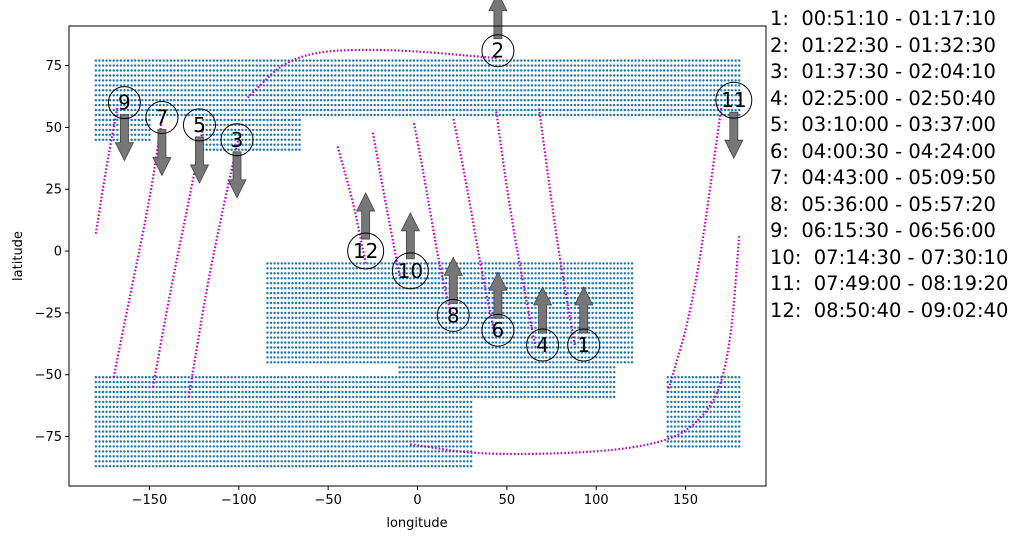  I want to click on legend-entry-9: 9: 06:15:30 - 06:56:00, so click(883, 230).